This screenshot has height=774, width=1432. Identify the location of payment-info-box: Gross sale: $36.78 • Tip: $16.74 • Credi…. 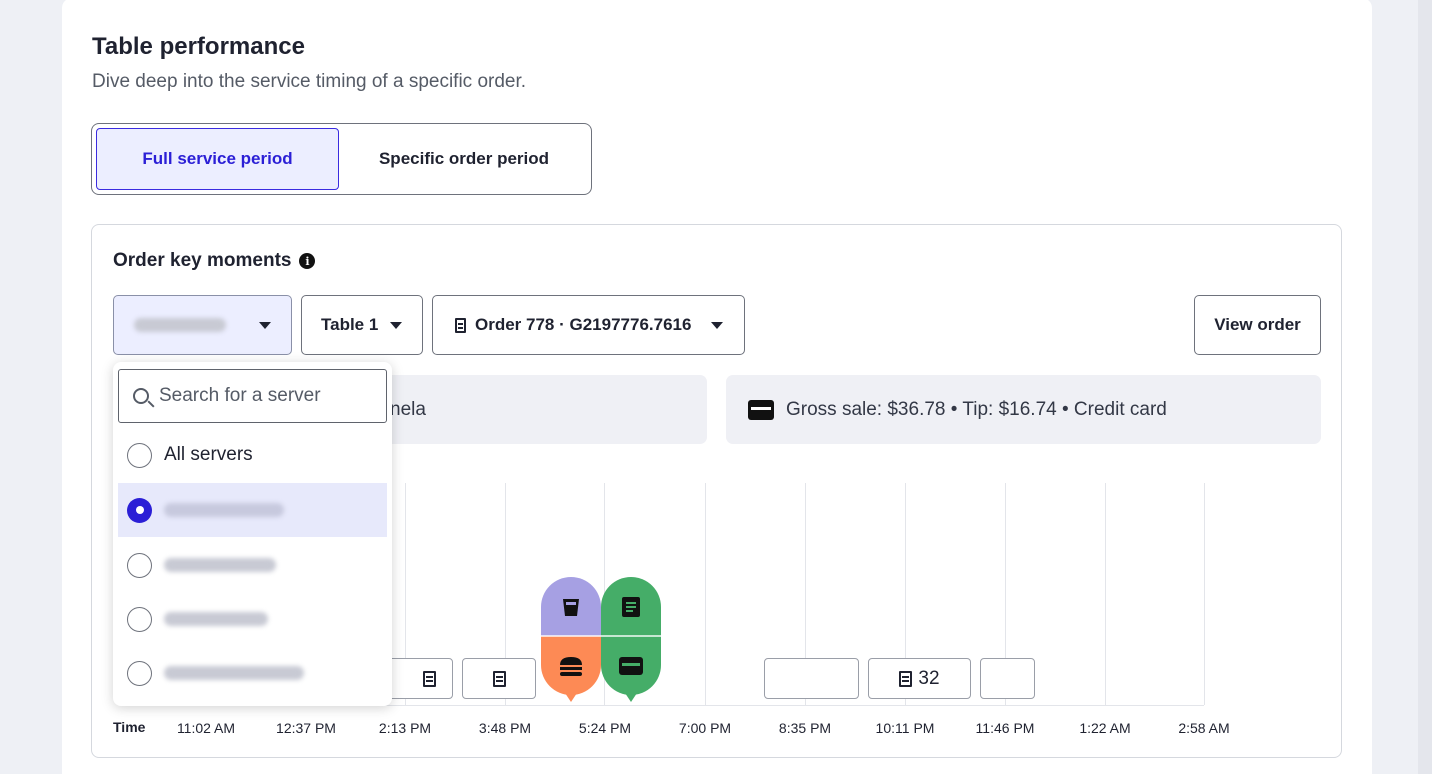
(1023, 409).